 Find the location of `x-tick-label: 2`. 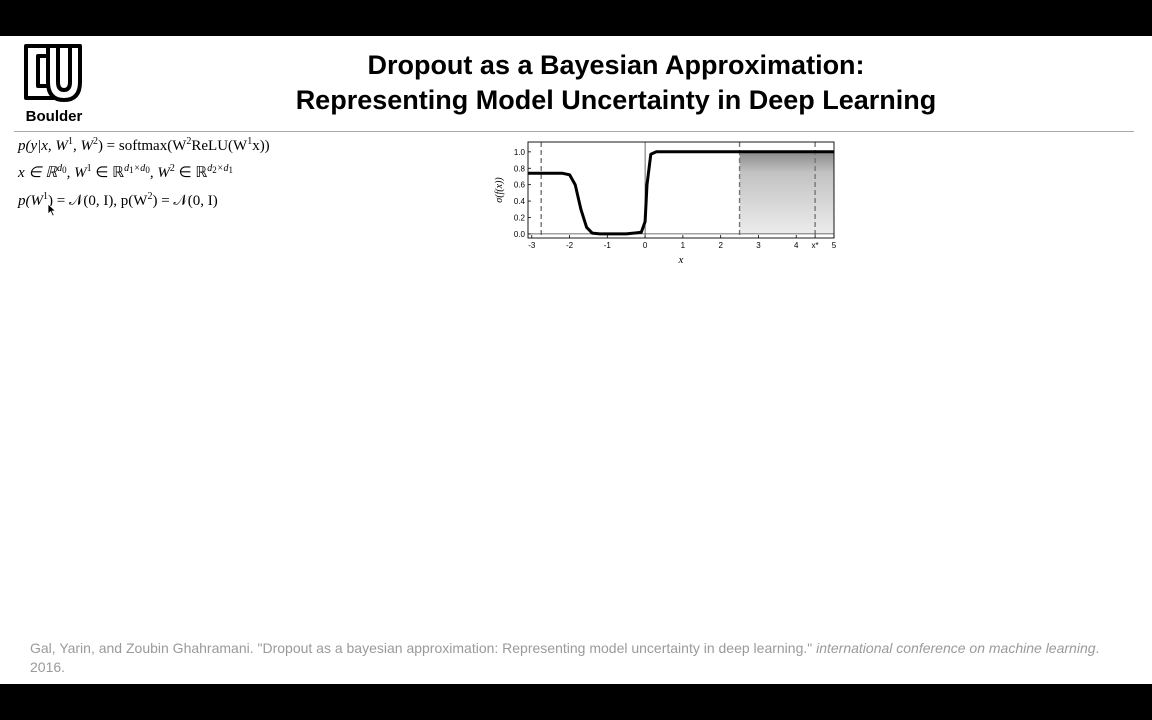

x-tick-label: 2 is located at coordinates (720, 245).